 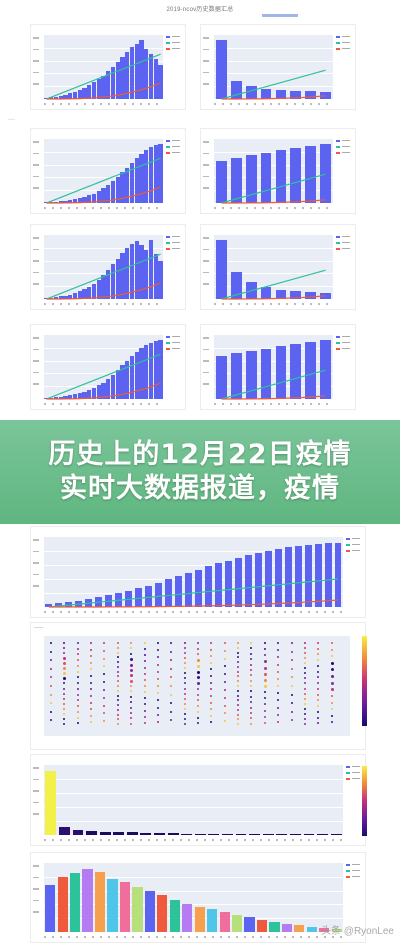 What do you see at coordinates (198, 572) in the screenshot?
I see `chart-panel-wide` at bounding box center [198, 572].